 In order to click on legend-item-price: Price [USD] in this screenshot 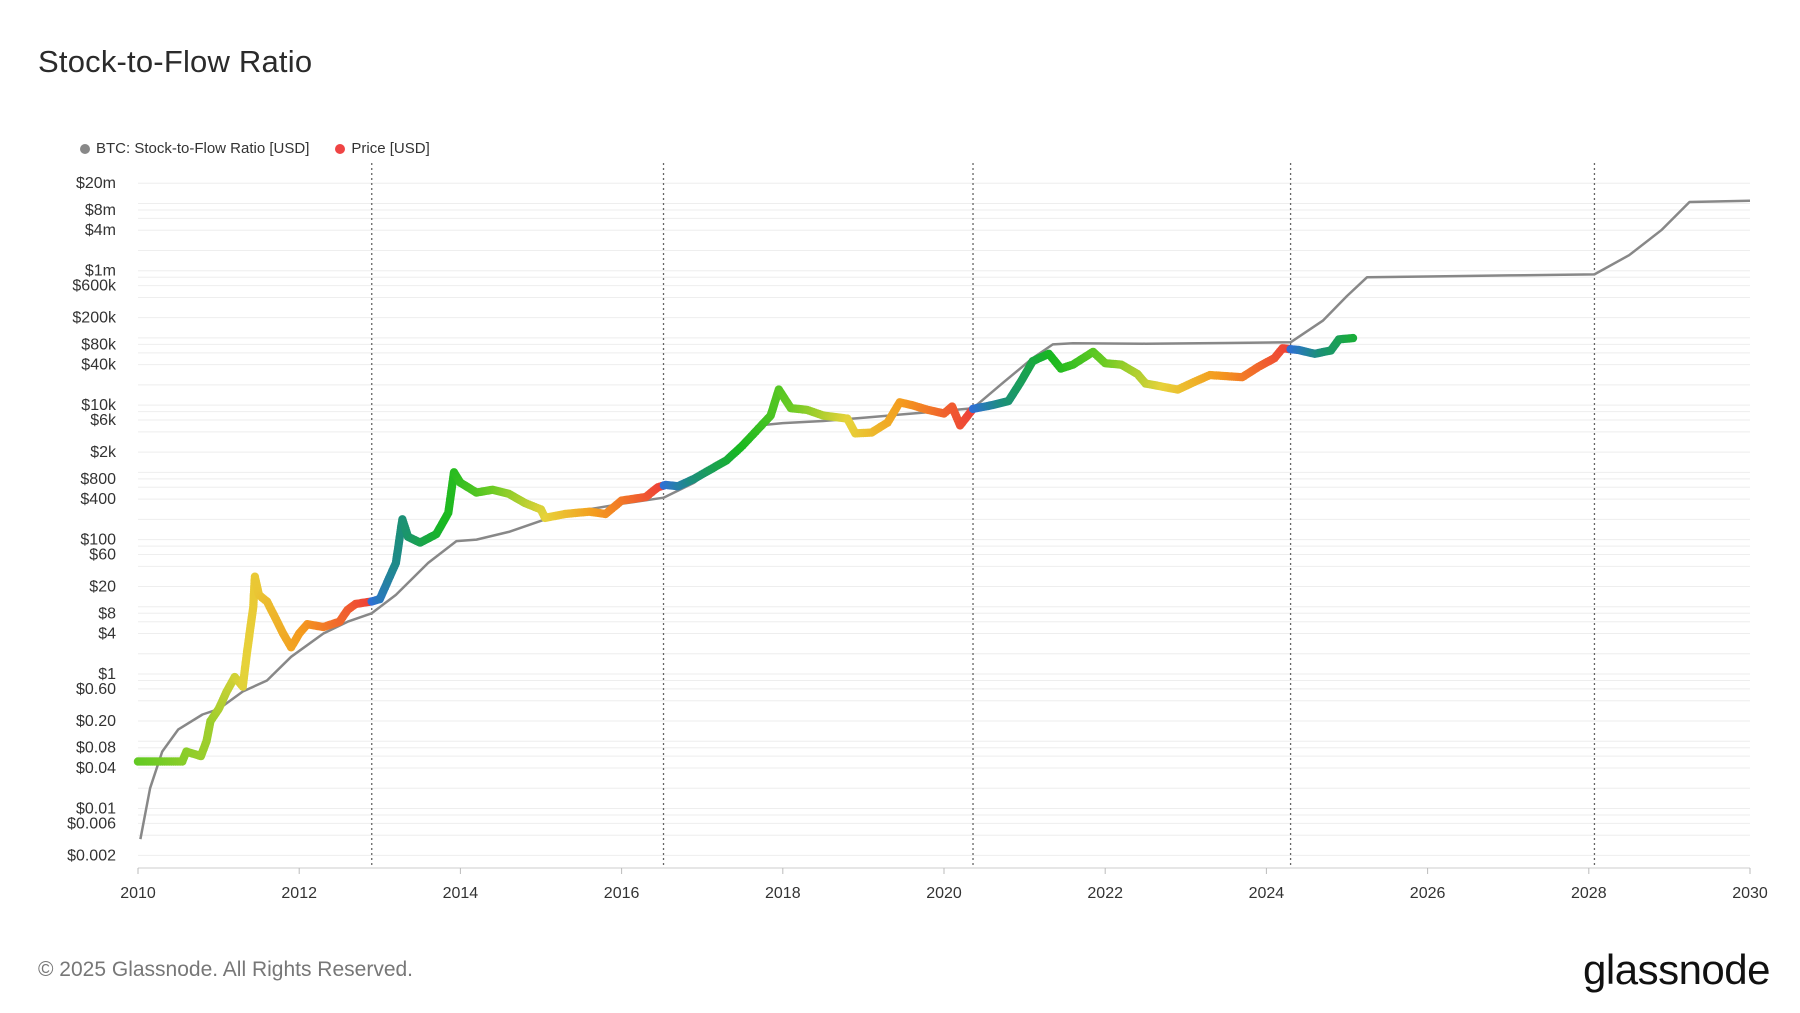, I will do `click(382, 148)`.